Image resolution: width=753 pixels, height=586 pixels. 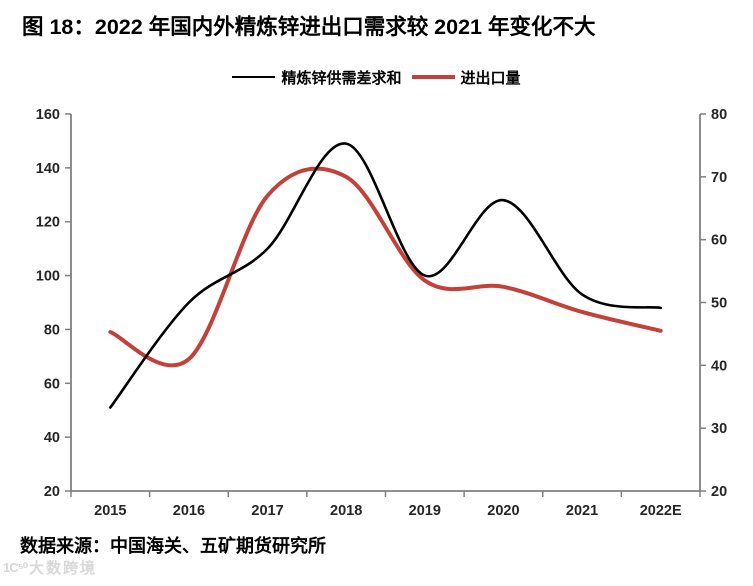 What do you see at coordinates (433, 77) in the screenshot?
I see `red-line-swatch` at bounding box center [433, 77].